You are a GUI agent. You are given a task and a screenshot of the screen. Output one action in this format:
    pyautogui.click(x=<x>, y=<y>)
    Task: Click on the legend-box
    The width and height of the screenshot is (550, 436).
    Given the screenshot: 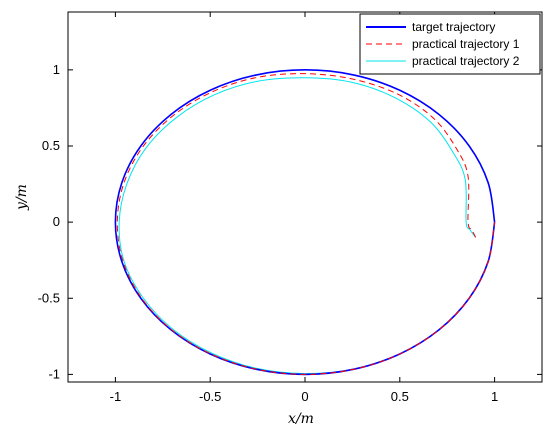 What is the action you would take?
    pyautogui.click(x=450, y=44)
    